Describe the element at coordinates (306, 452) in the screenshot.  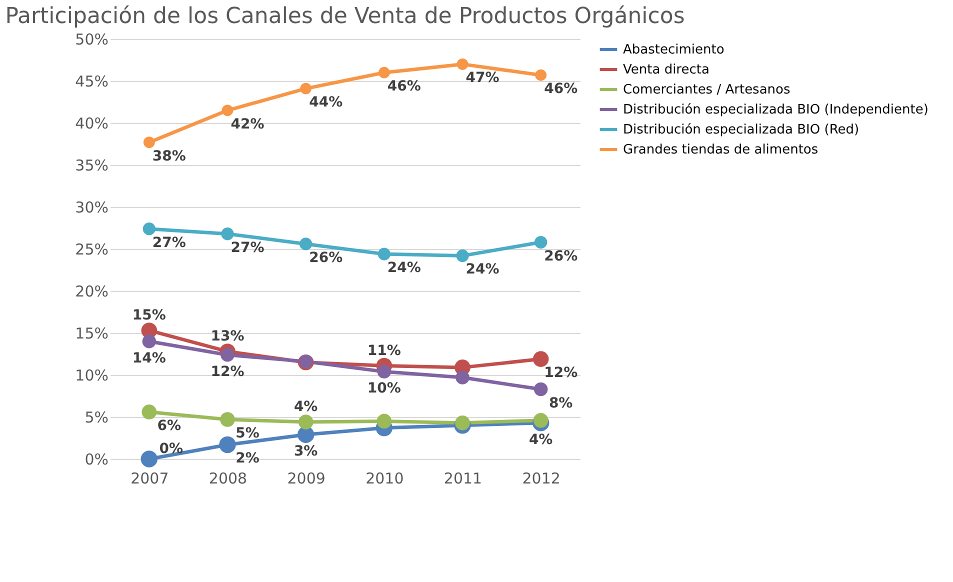
I see `data-label: 3%` at that location.